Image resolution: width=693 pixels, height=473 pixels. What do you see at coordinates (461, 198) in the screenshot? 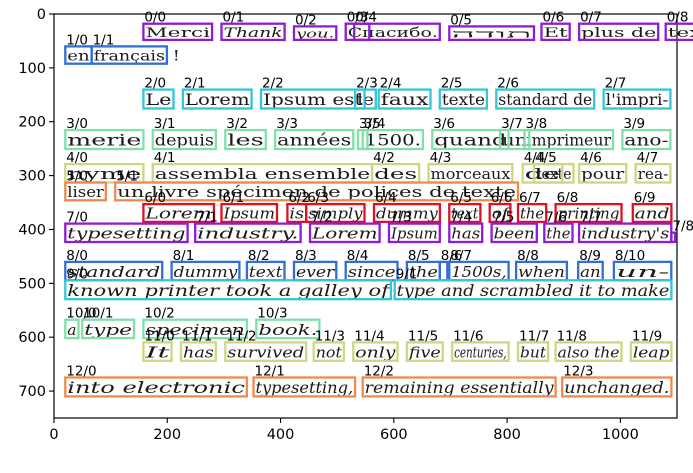
I see `word-index-label: 6/5` at bounding box center [461, 198].